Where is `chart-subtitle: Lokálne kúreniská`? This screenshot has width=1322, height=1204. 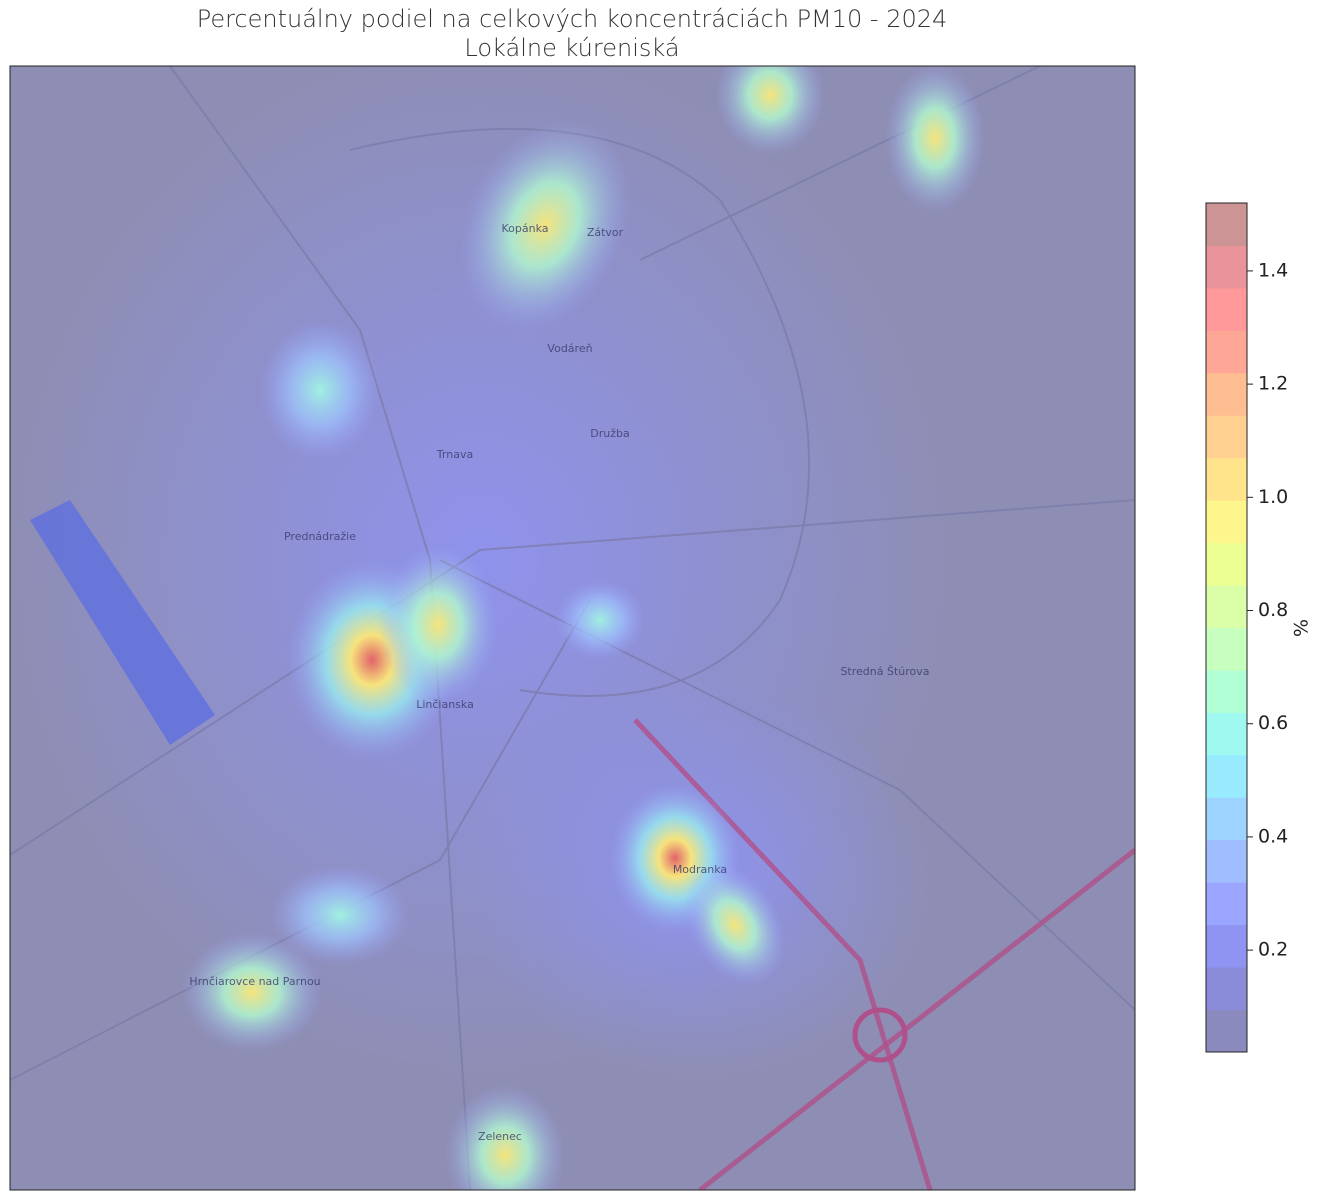
chart-subtitle: Lokálne kúreniská is located at coordinates (571, 48).